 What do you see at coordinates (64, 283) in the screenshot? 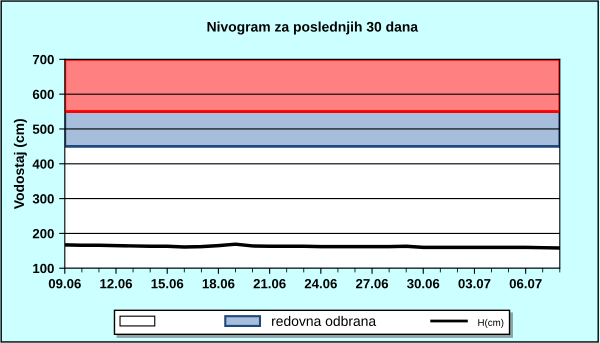
I see `x-tick-label: 09.06` at bounding box center [64, 283].